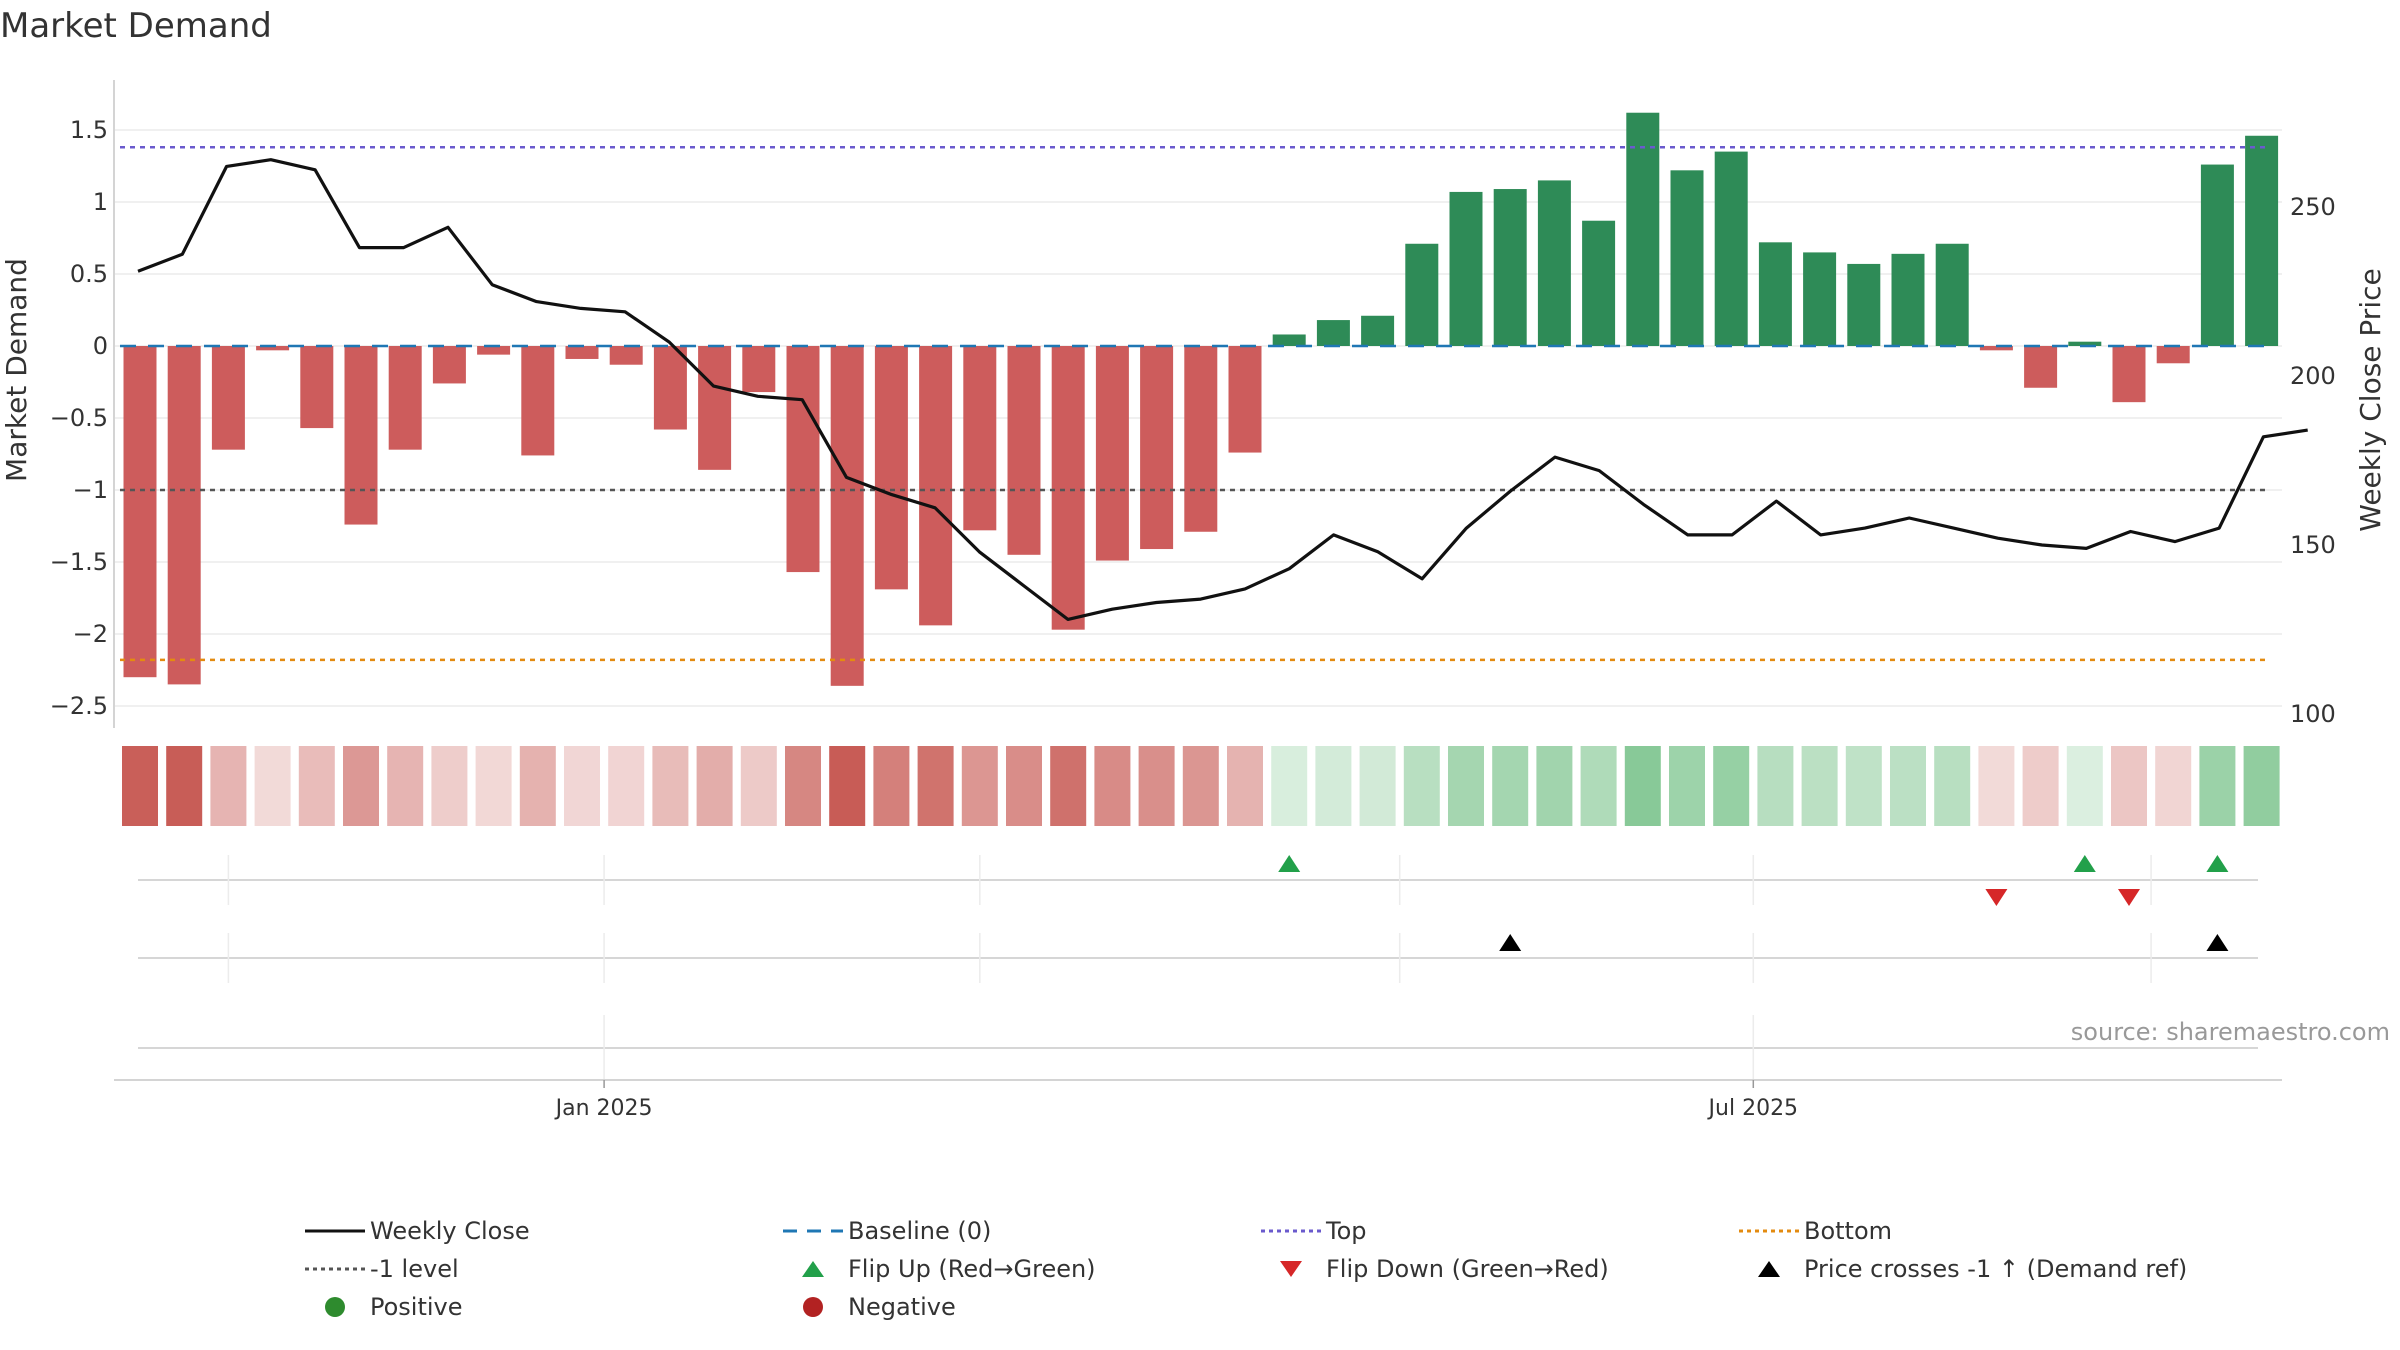  Describe the element at coordinates (416, 1307) in the screenshot. I see `legend-label: Positive` at that location.